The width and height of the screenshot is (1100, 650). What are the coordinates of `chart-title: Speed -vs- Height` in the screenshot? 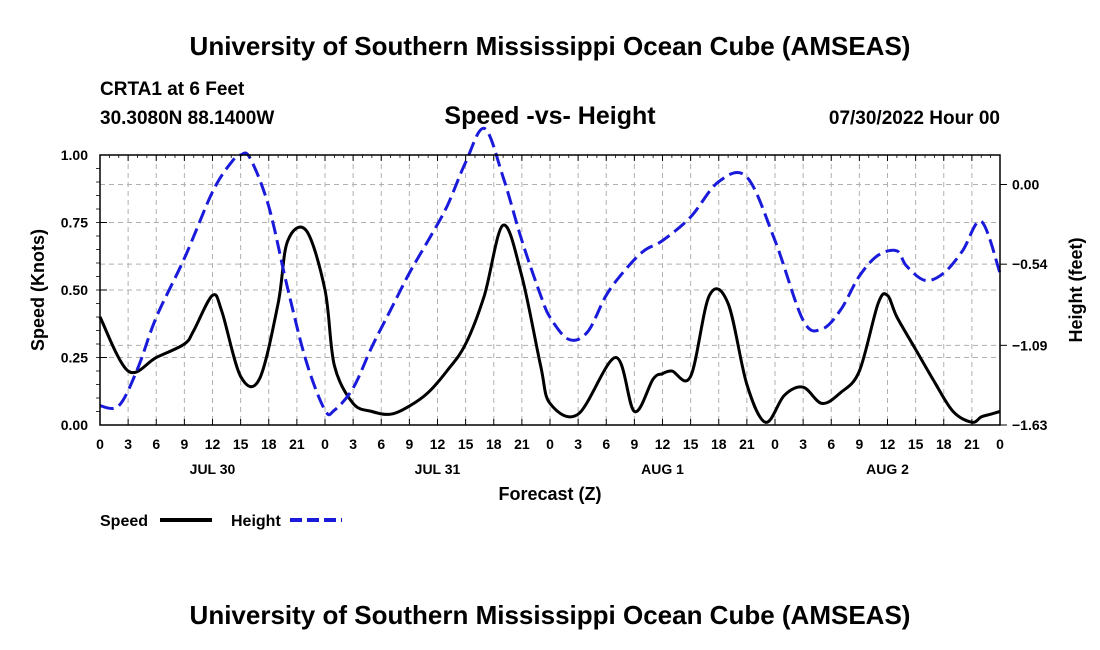 It's located at (550, 116).